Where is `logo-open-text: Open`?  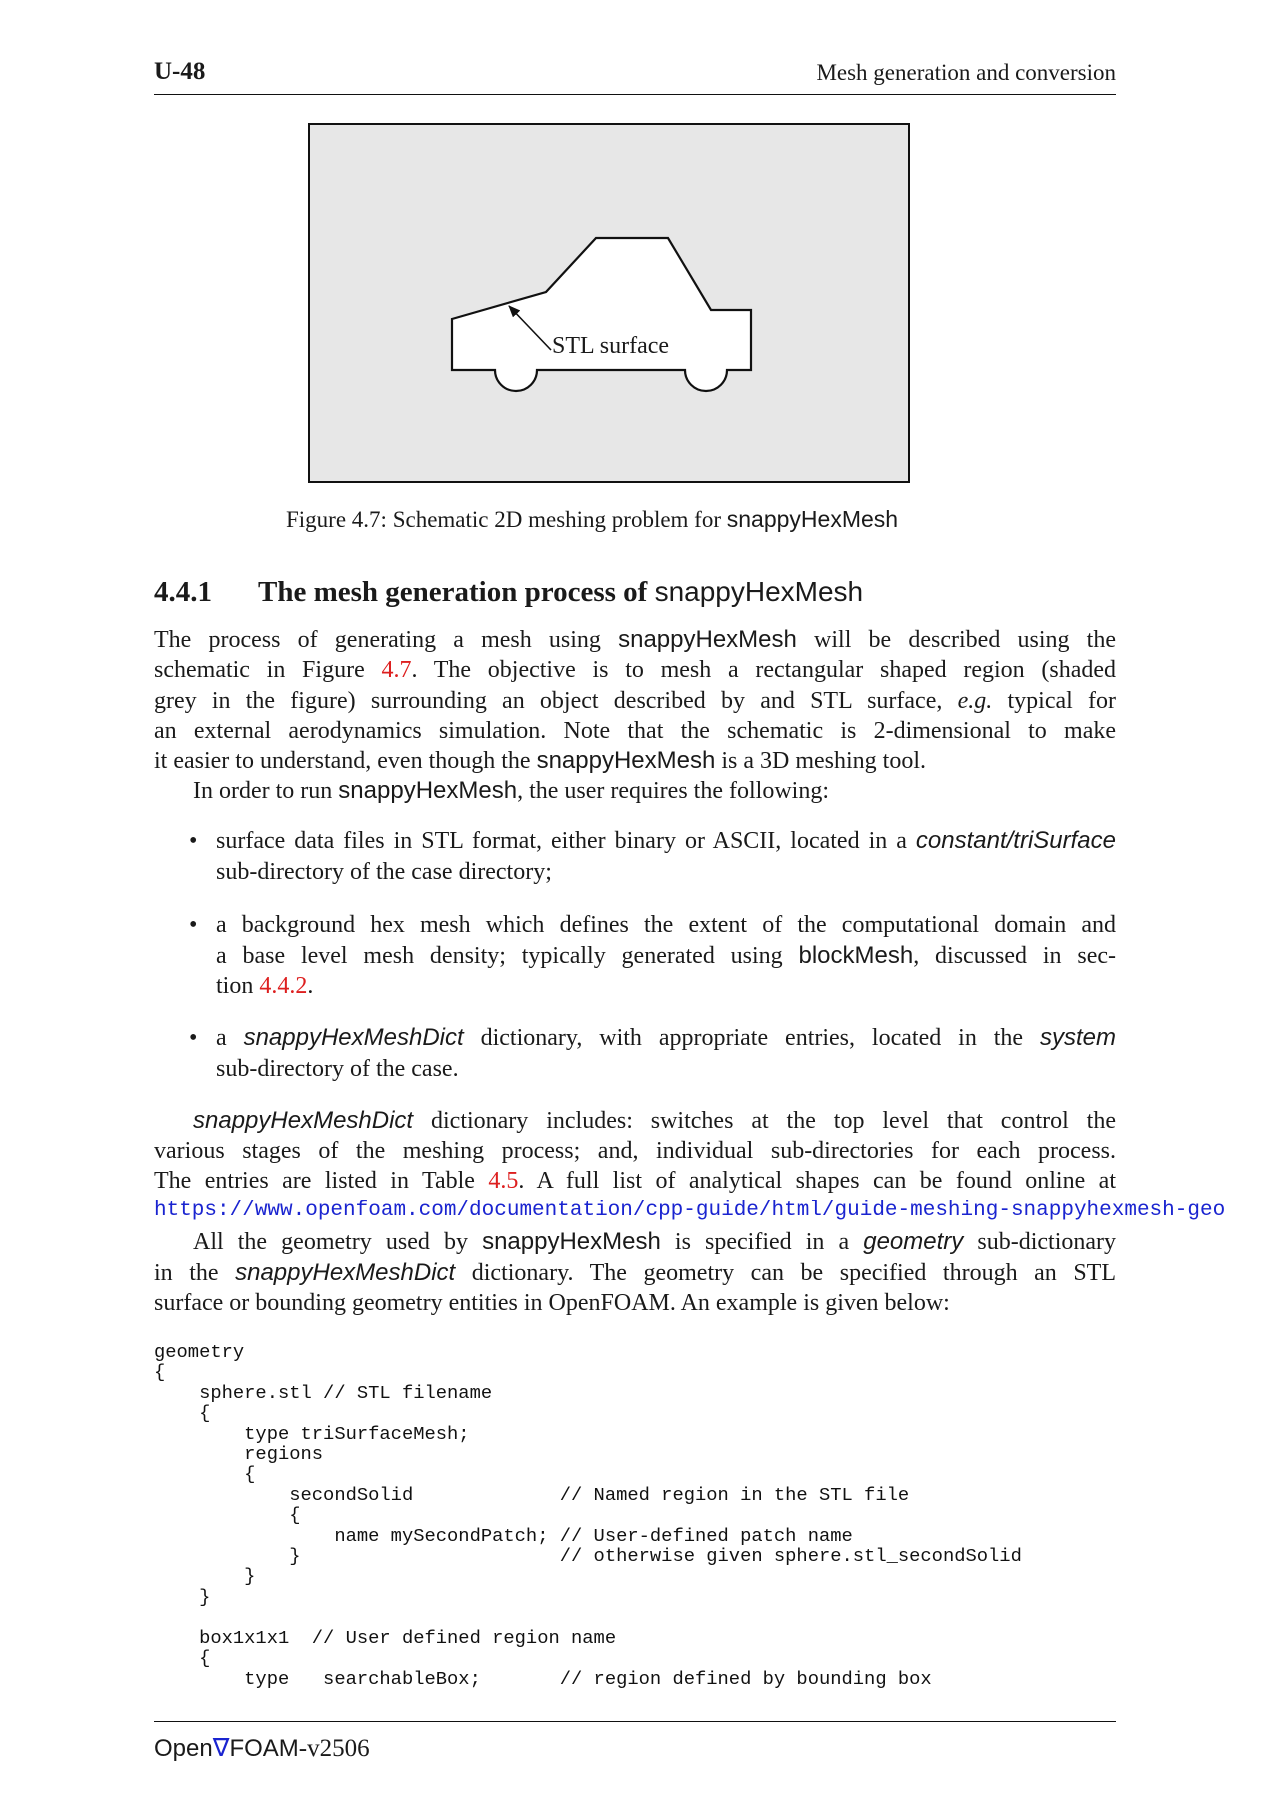 logo-open-text: Open is located at coordinates (183, 1748).